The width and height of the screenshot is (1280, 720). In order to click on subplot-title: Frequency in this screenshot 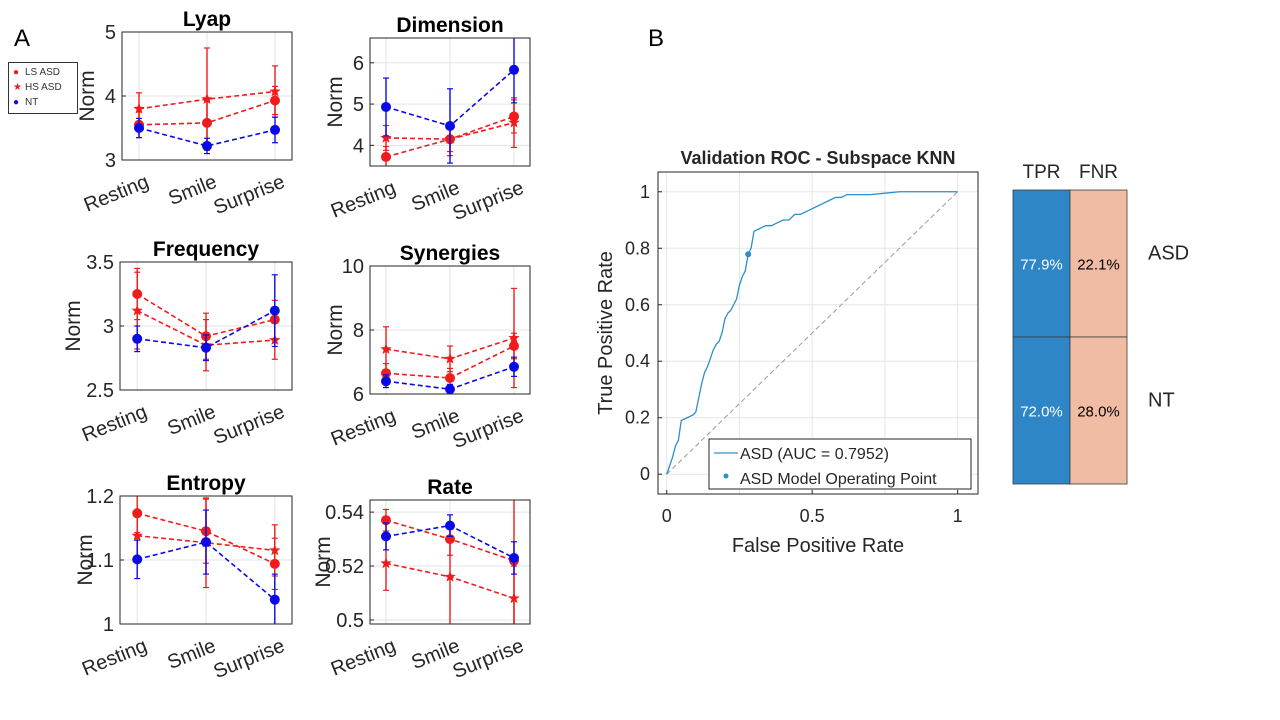, I will do `click(206, 249)`.